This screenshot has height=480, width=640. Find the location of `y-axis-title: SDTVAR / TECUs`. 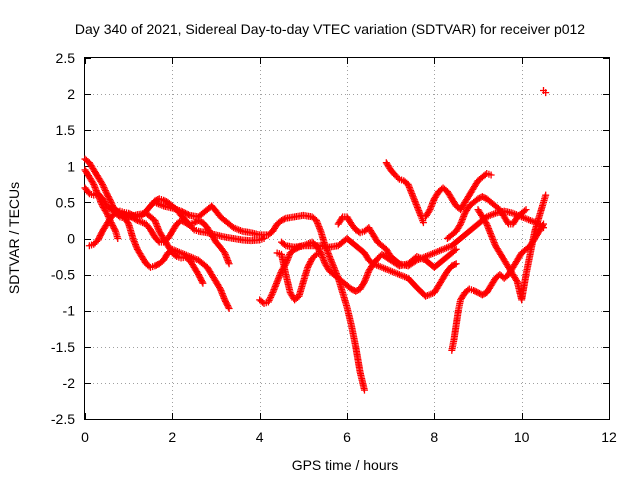

y-axis-title: SDTVAR / TECUs is located at coordinates (14, 238).